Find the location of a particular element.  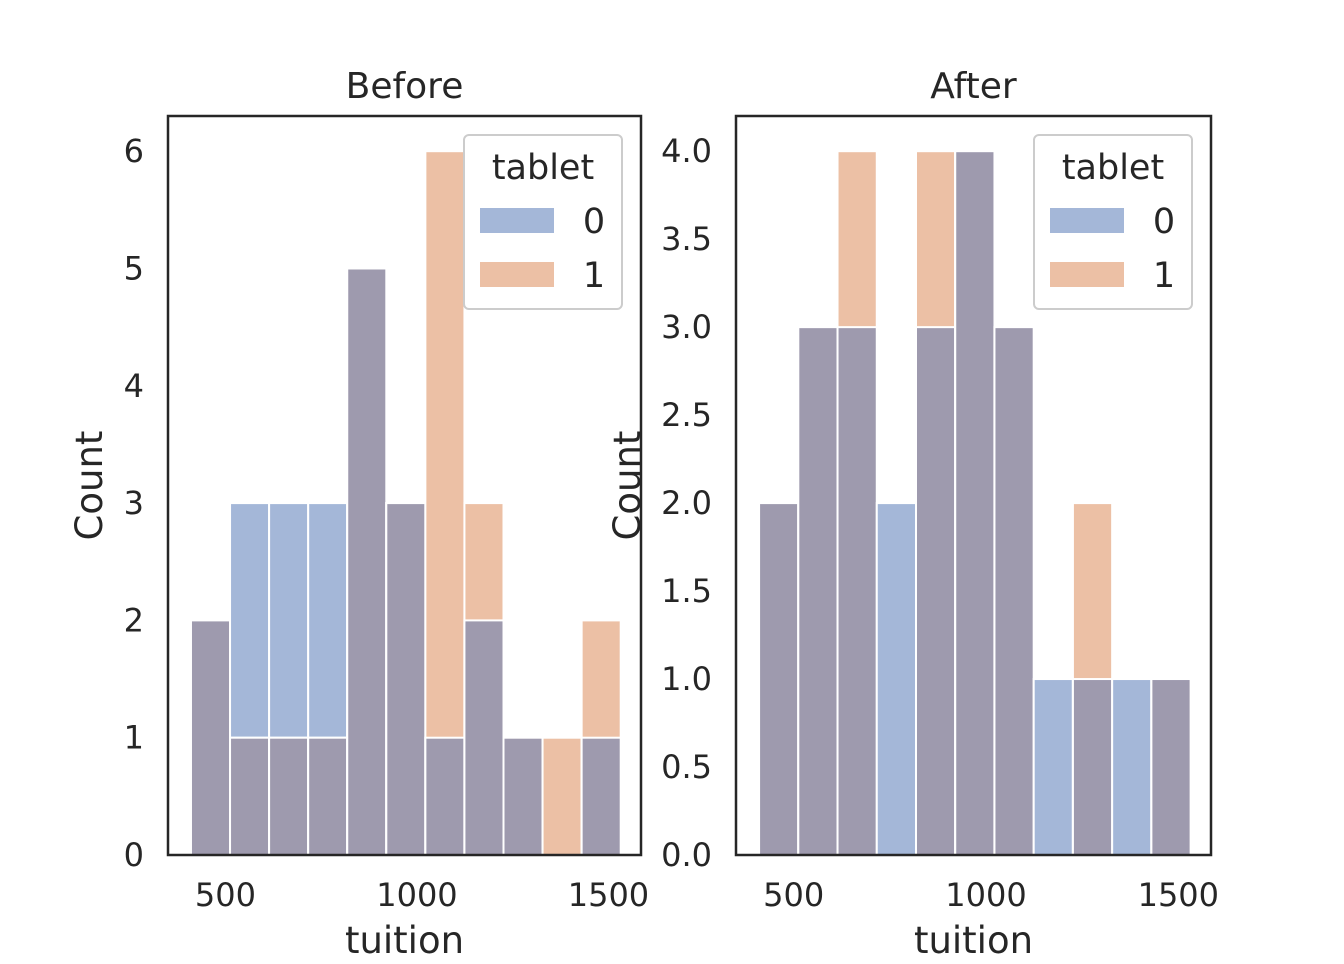

y-tick-label: 1 is located at coordinates (134, 738).